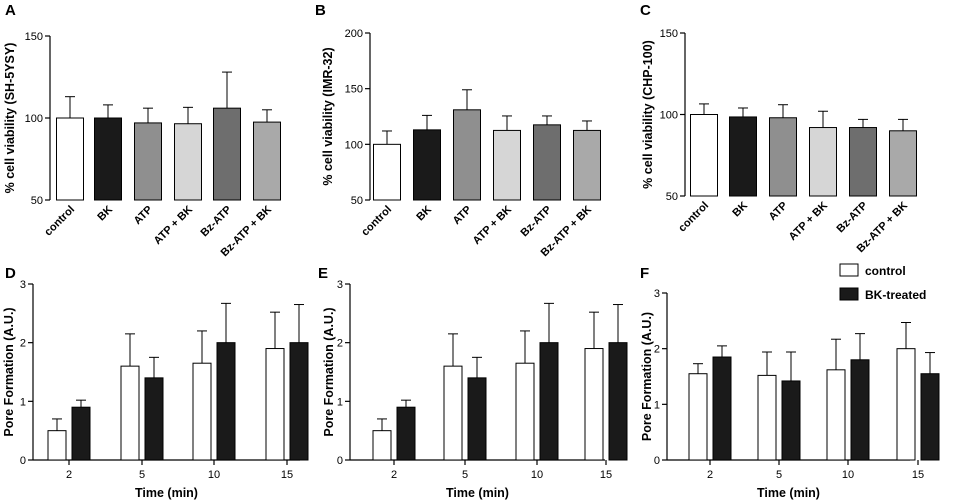 This screenshot has width=964, height=504. What do you see at coordinates (849, 294) in the screenshot?
I see `legend-swatch-bk-treated` at bounding box center [849, 294].